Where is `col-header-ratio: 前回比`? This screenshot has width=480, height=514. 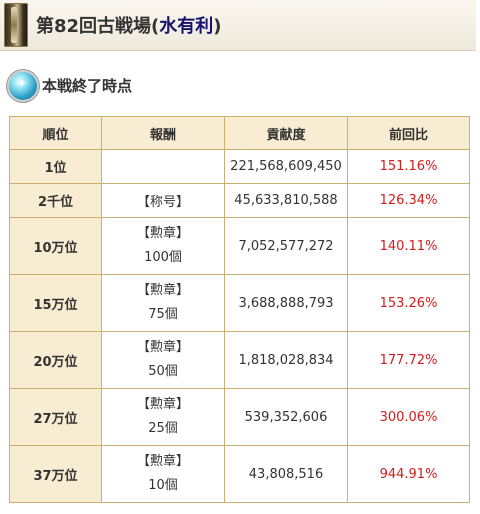 col-header-ratio: 前回比 is located at coordinates (408, 133).